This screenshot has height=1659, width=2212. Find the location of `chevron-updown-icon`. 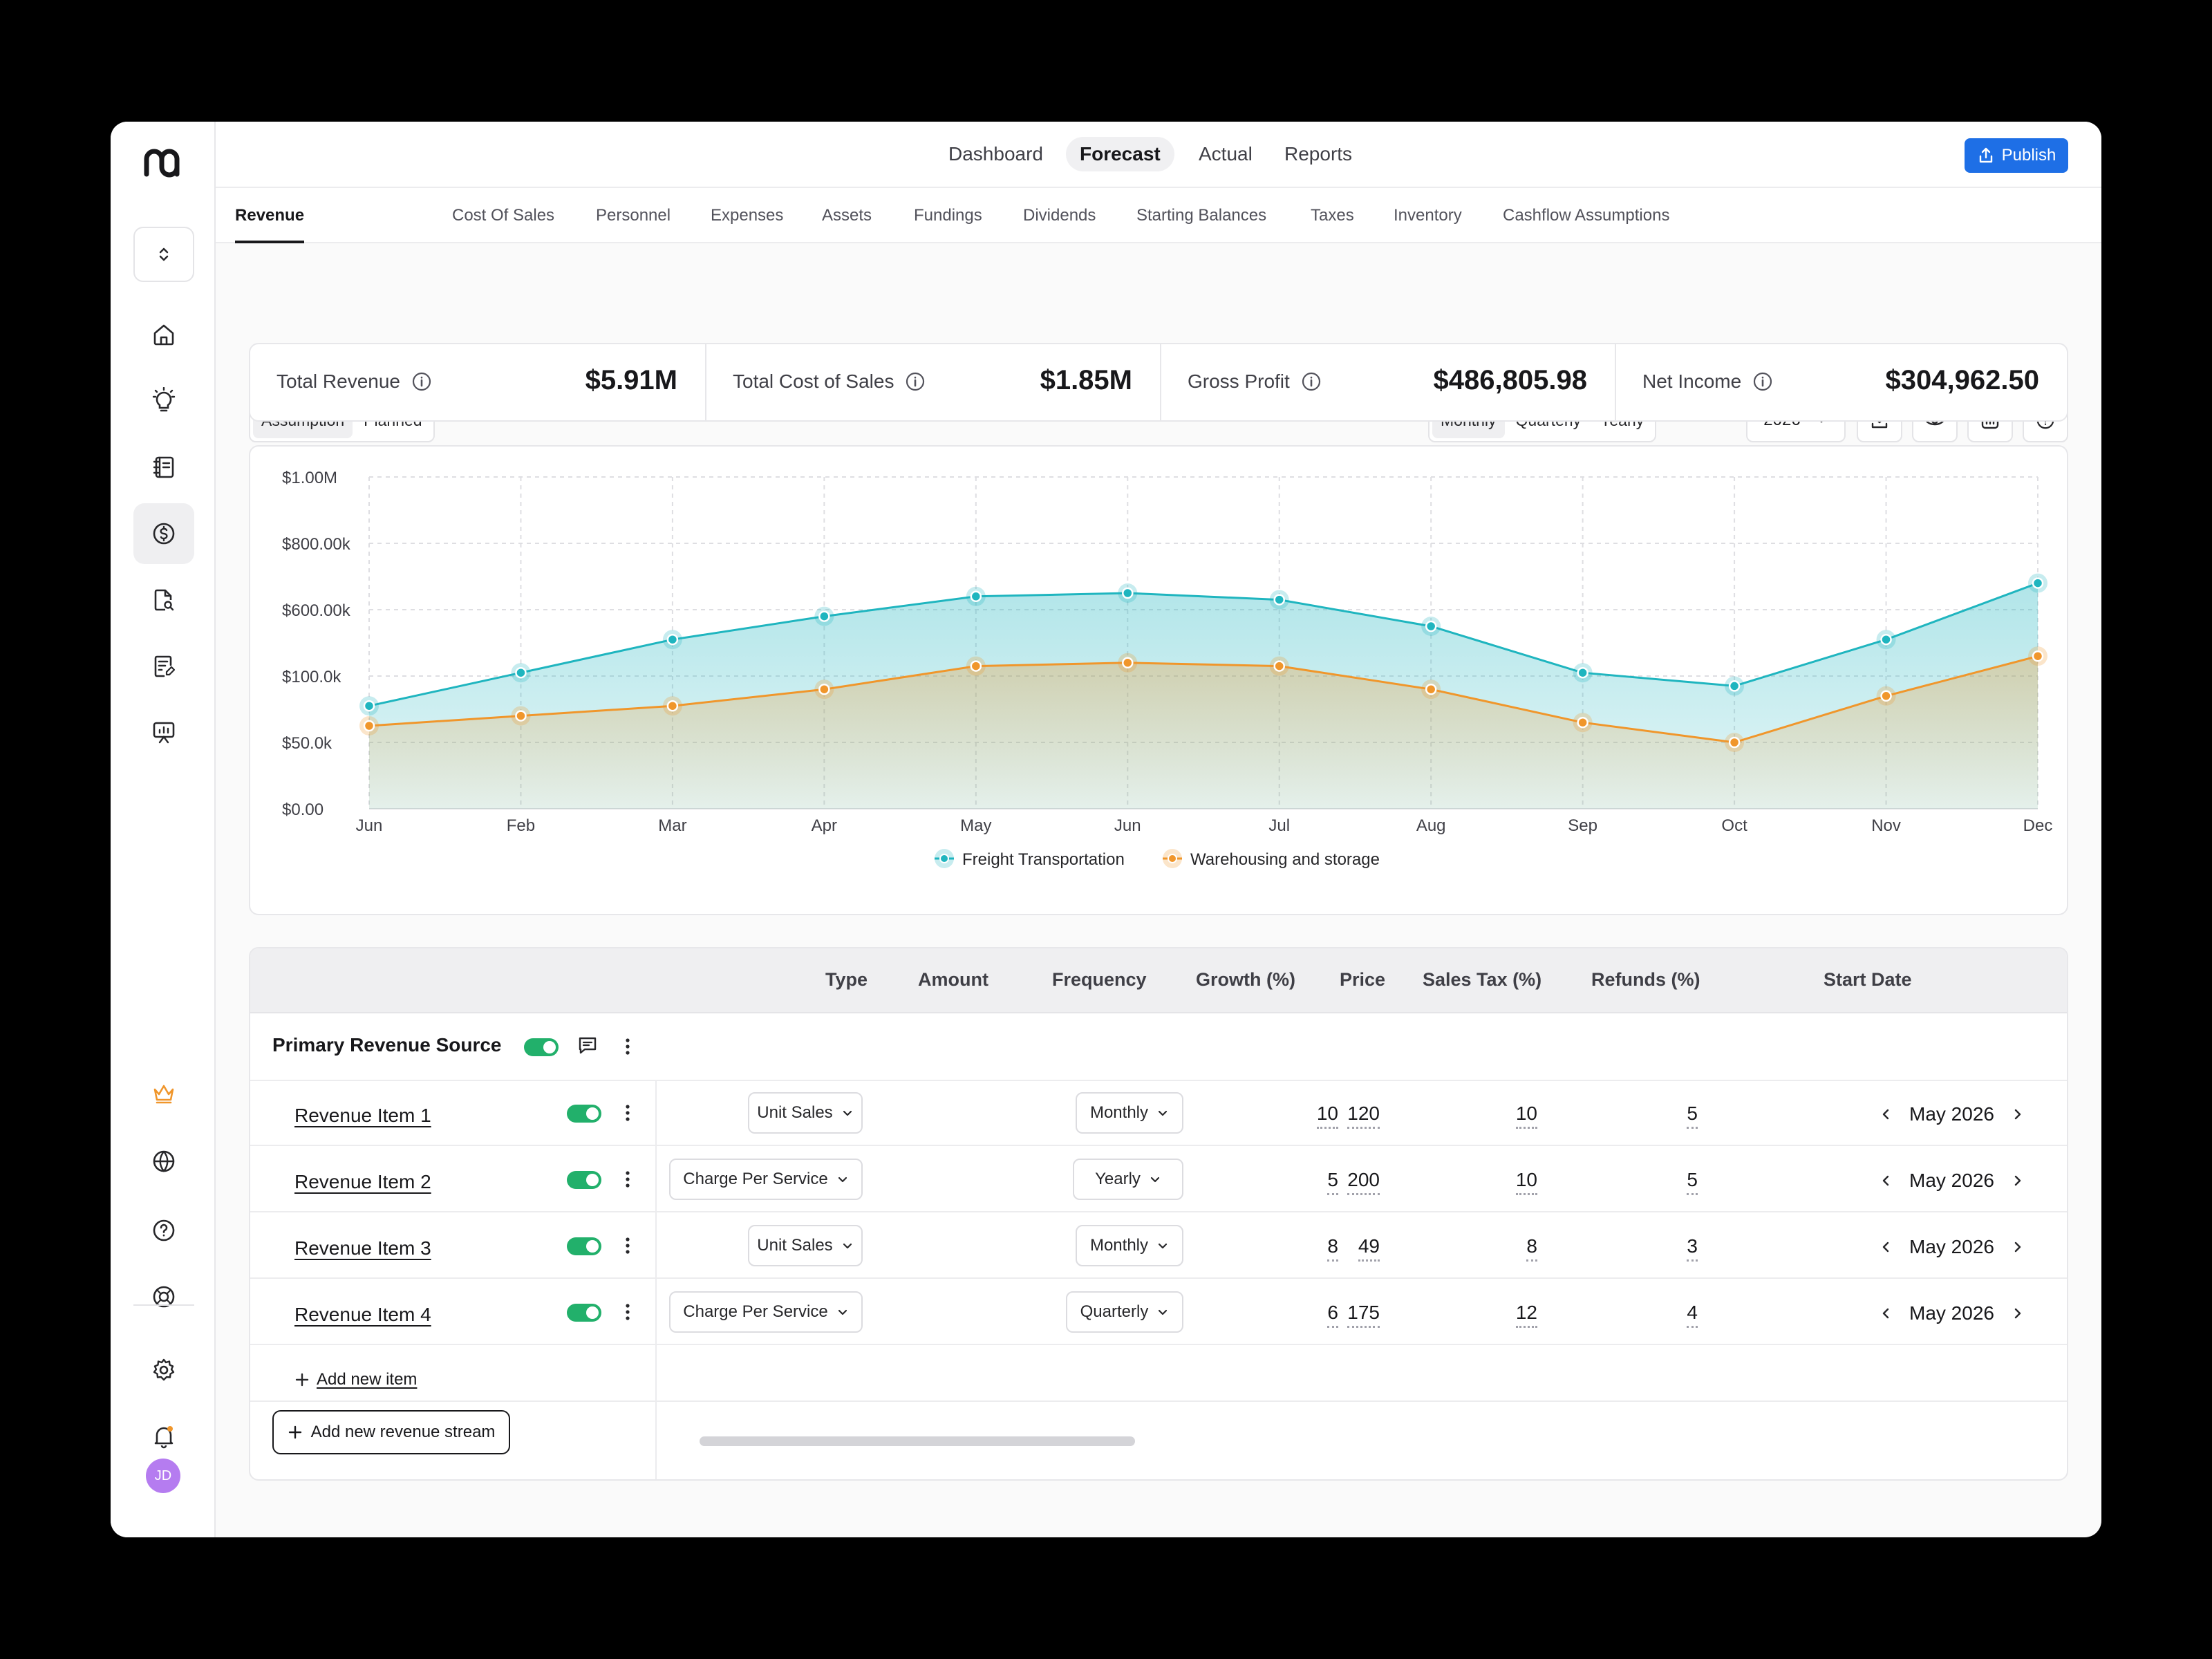

chevron-updown-icon is located at coordinates (164, 254).